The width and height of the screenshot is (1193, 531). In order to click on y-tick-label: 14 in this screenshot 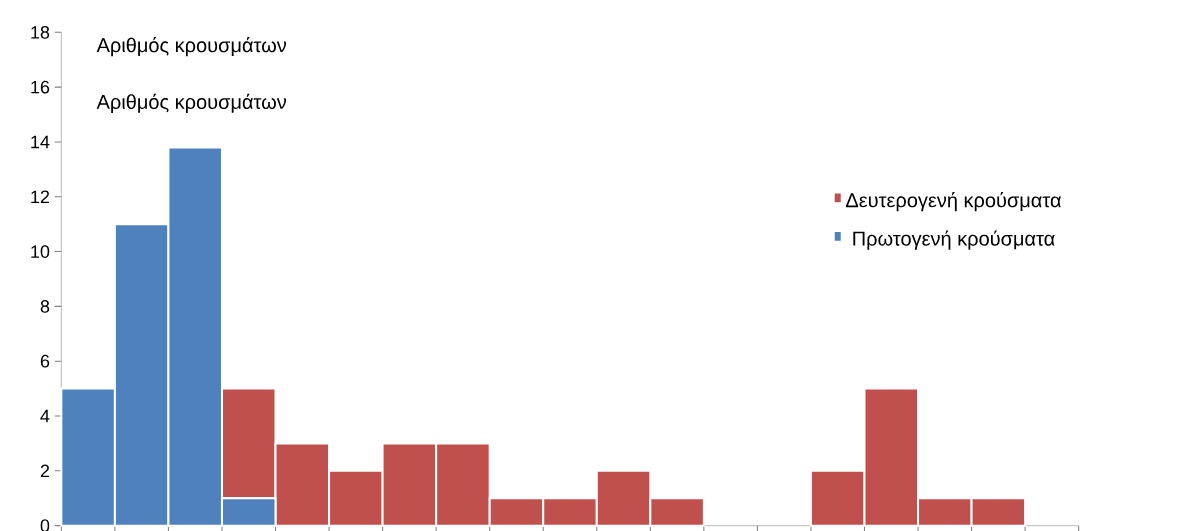, I will do `click(40, 142)`.